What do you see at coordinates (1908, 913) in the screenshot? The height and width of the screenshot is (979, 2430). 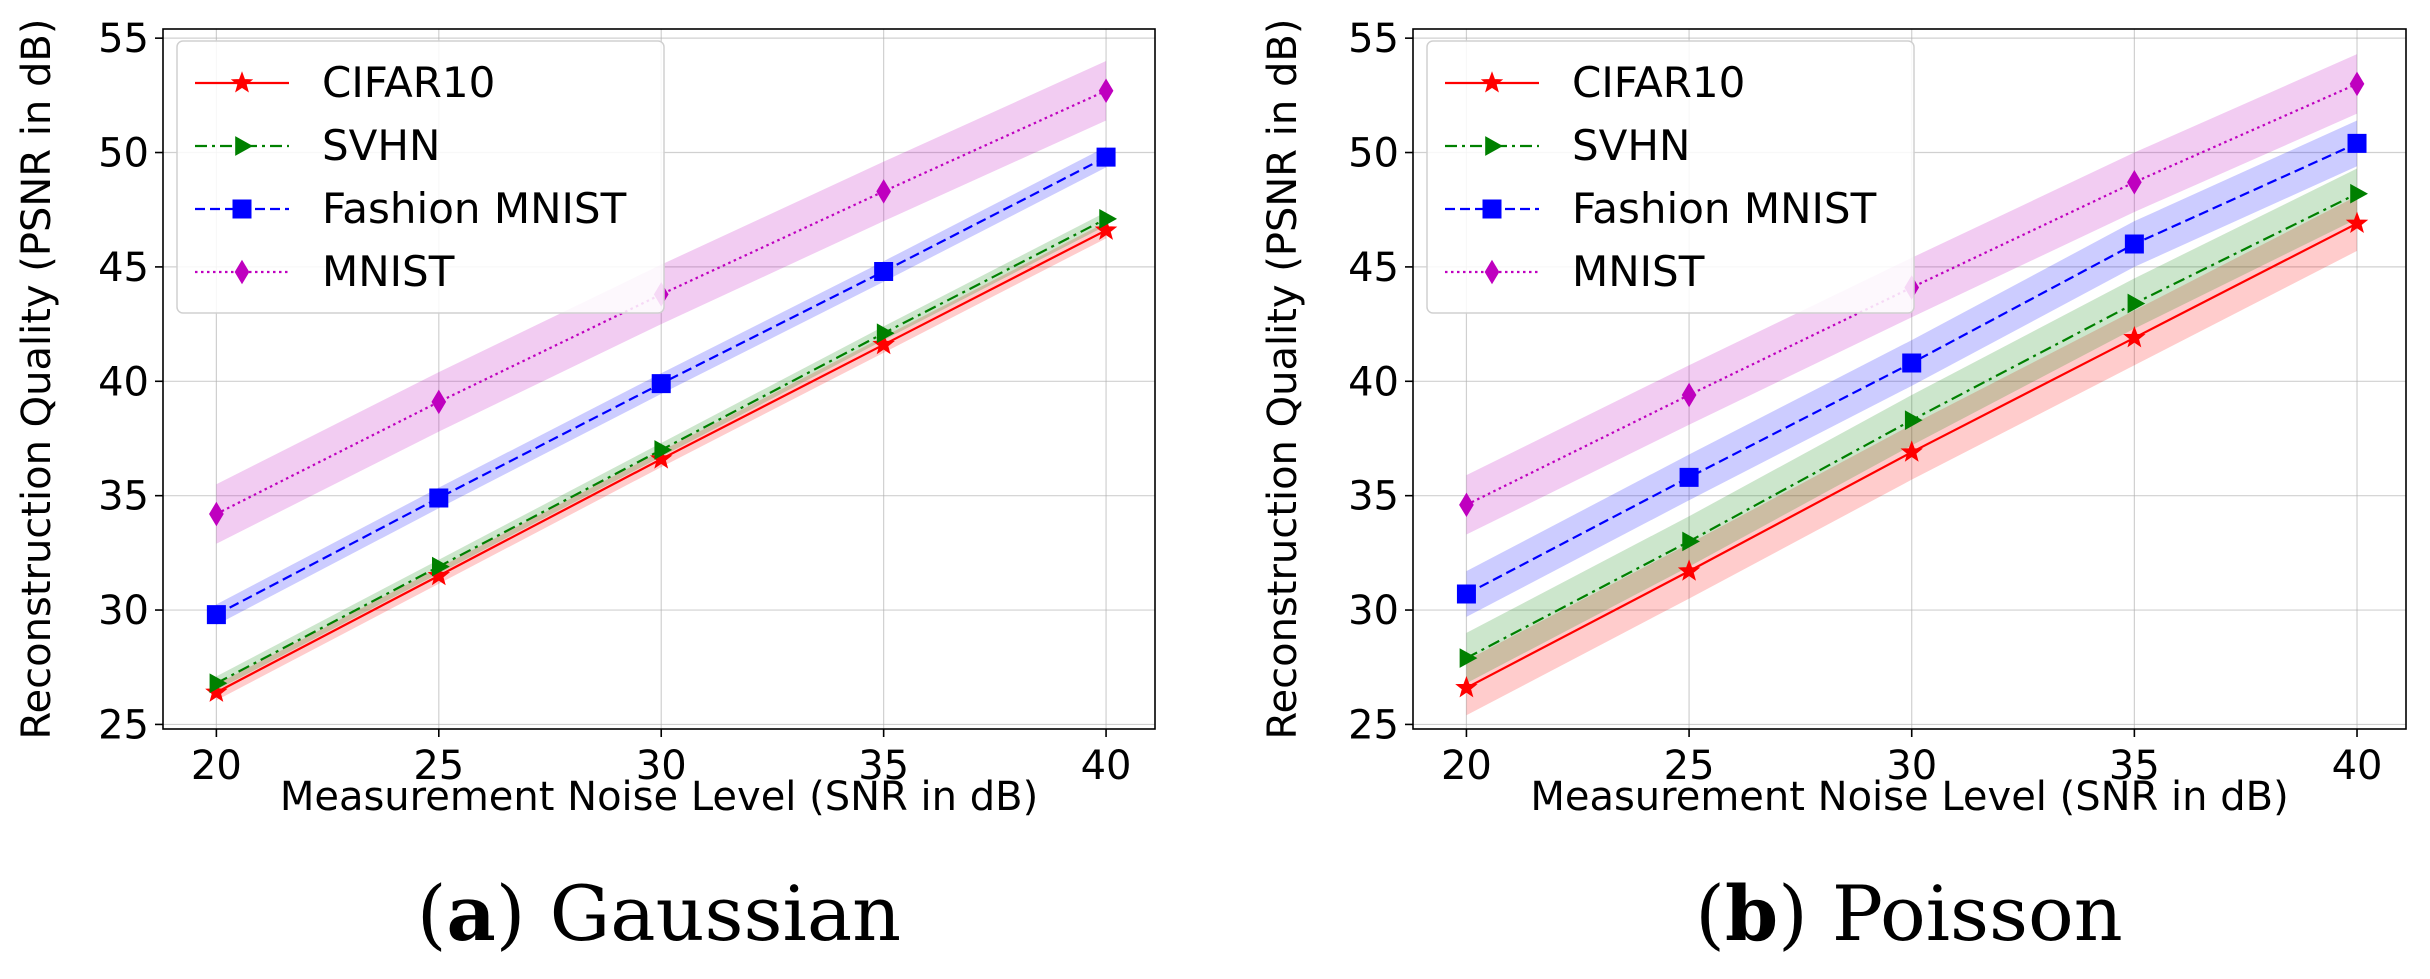 I see `panel-caption: (b) Poisson` at bounding box center [1908, 913].